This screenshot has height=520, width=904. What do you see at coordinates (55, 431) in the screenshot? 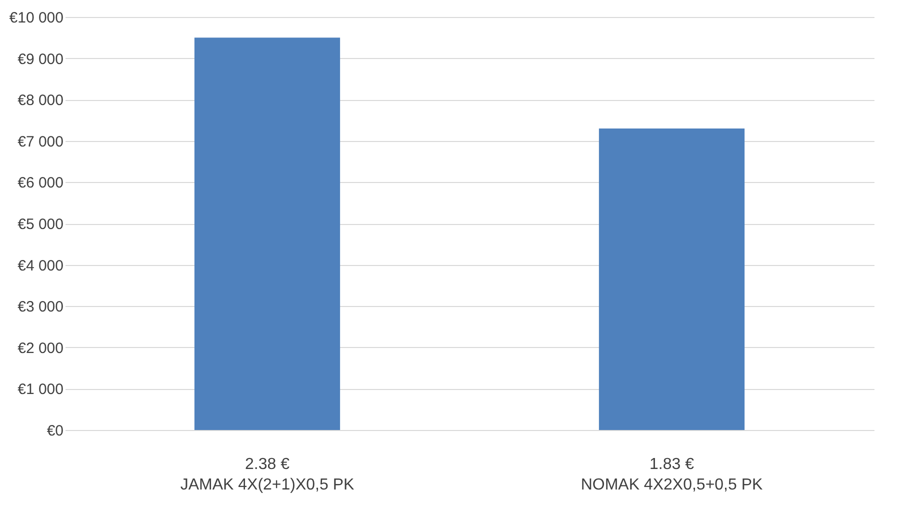
I see `y-tick-label: €0` at bounding box center [55, 431].